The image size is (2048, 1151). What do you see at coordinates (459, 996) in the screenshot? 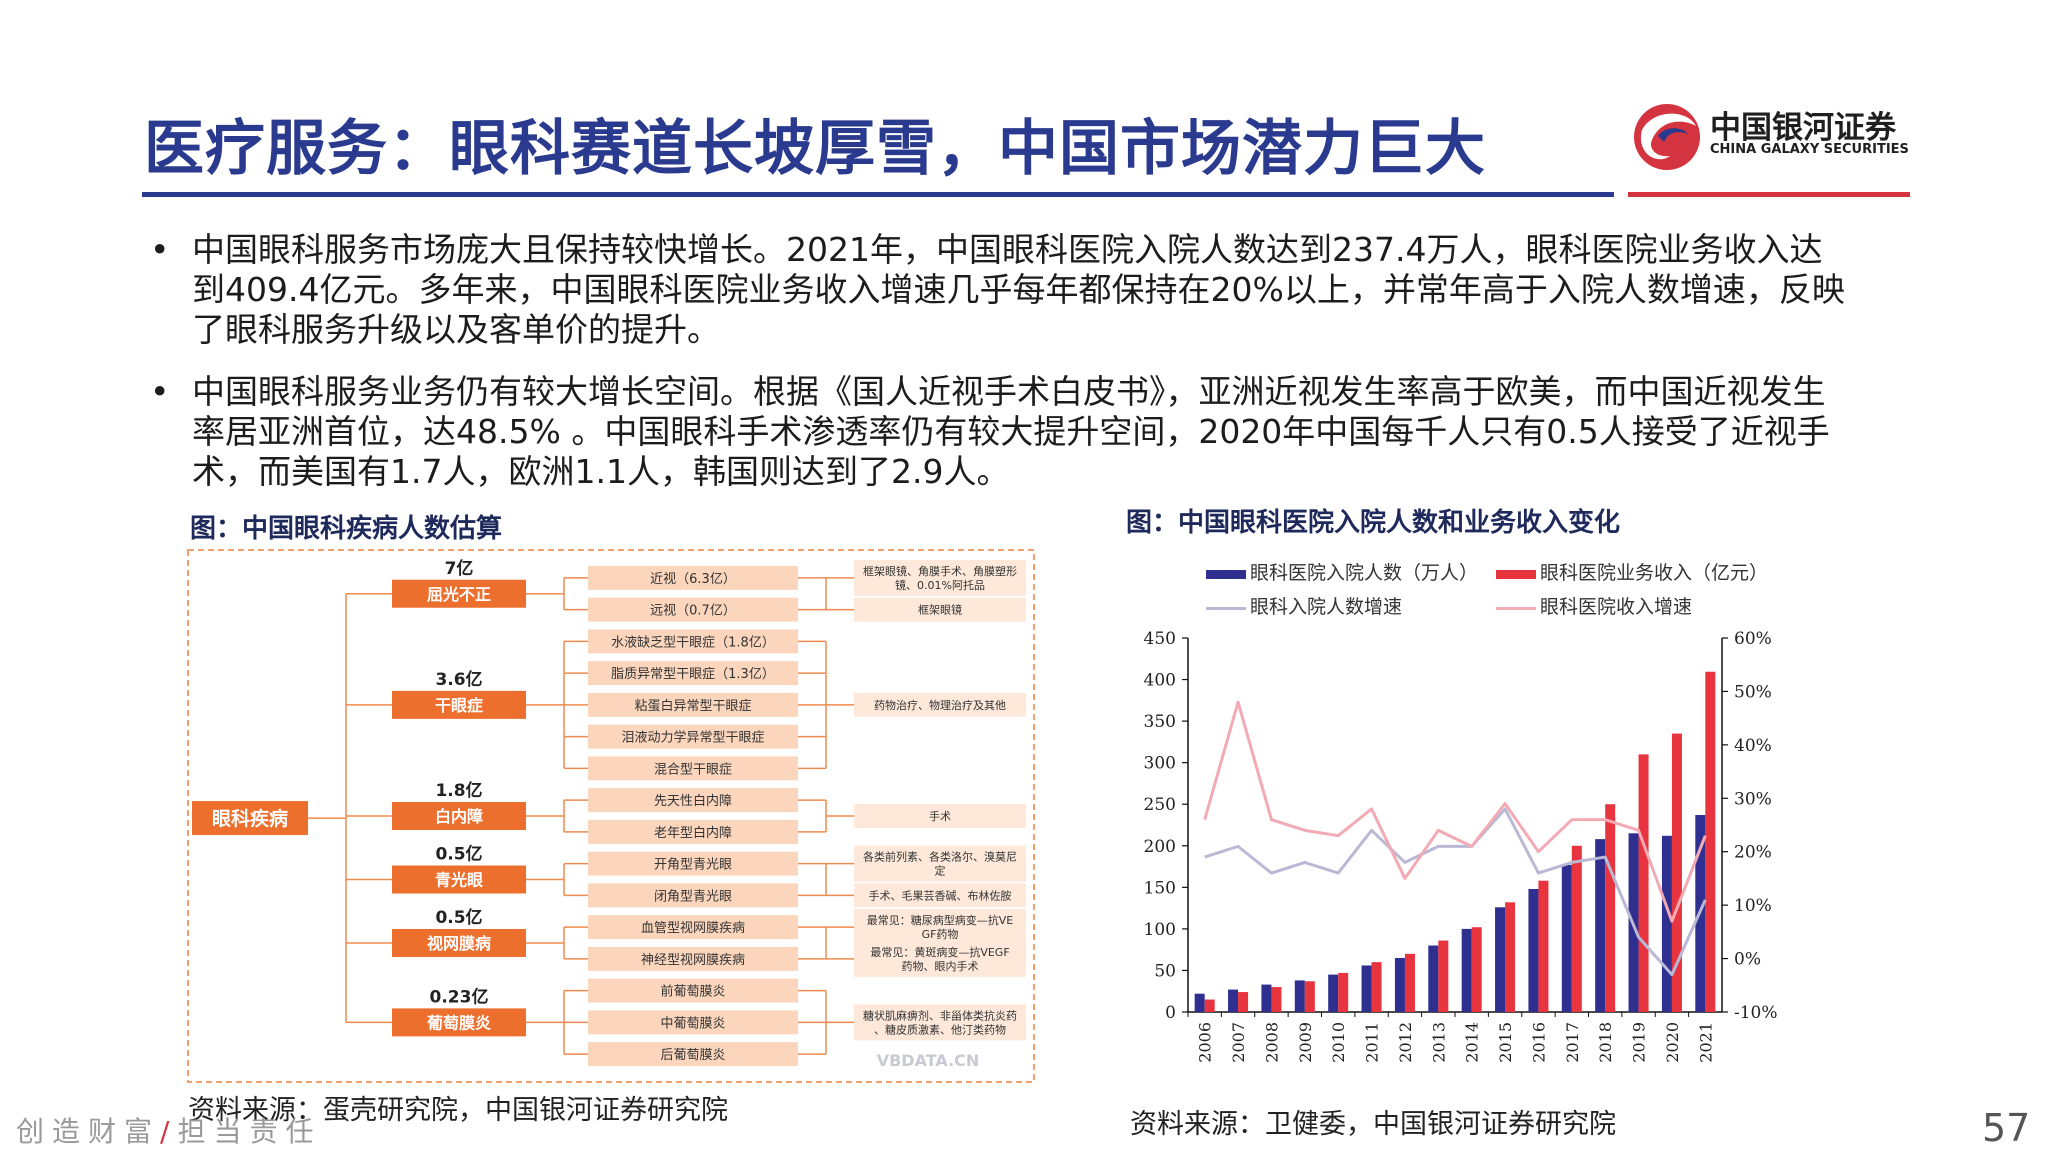
I see `disease-count: 0.23亿` at bounding box center [459, 996].